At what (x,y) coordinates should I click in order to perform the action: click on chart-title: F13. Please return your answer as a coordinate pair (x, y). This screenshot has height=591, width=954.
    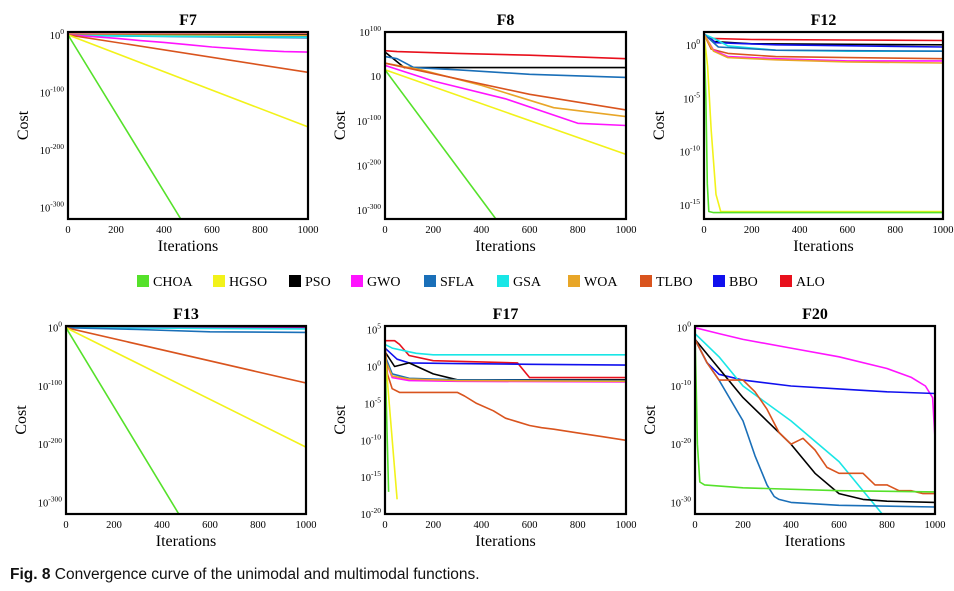
    Looking at the image, I should click on (186, 314).